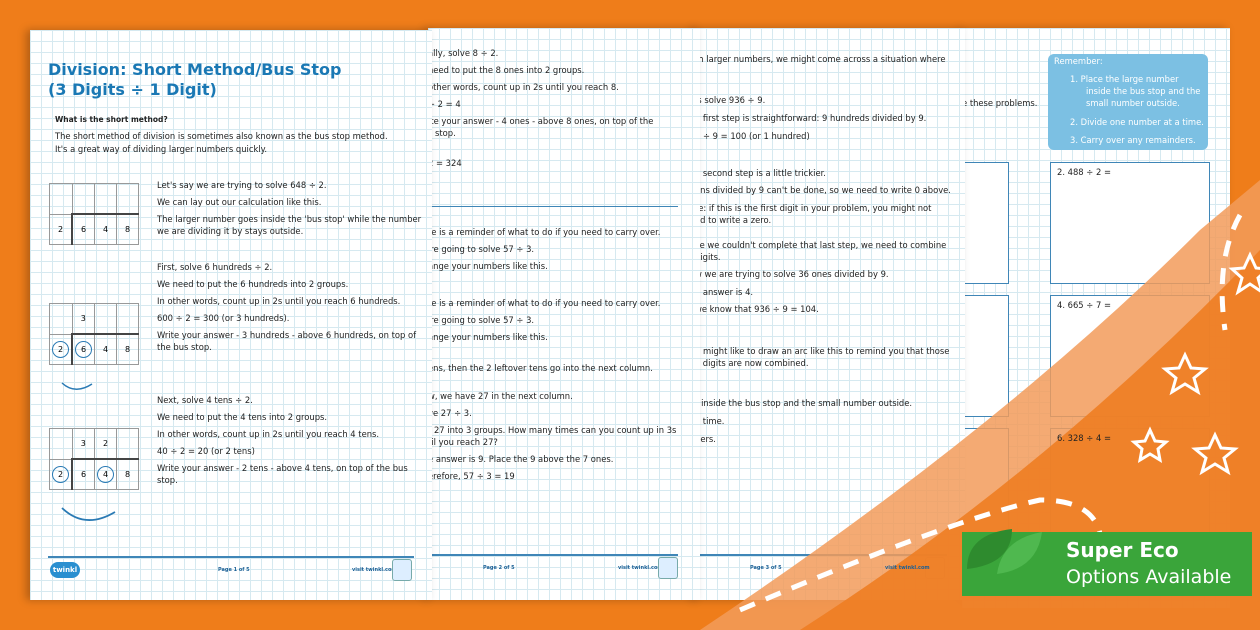 The width and height of the screenshot is (1260, 630). What do you see at coordinates (733, 220) in the screenshot?
I see `text-line: ed to write a zero.` at bounding box center [733, 220].